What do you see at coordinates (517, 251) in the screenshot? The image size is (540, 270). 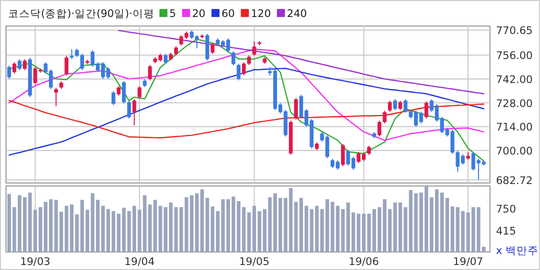 I see `y-axis-title: x 백만주` at bounding box center [517, 251].